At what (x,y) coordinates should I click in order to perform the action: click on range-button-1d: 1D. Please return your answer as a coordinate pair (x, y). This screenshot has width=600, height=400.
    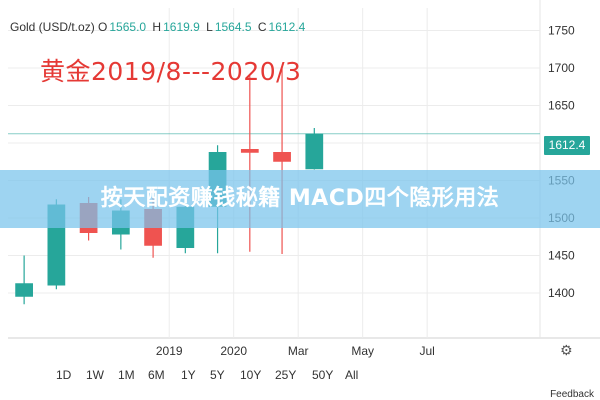
    Looking at the image, I should click on (64, 375).